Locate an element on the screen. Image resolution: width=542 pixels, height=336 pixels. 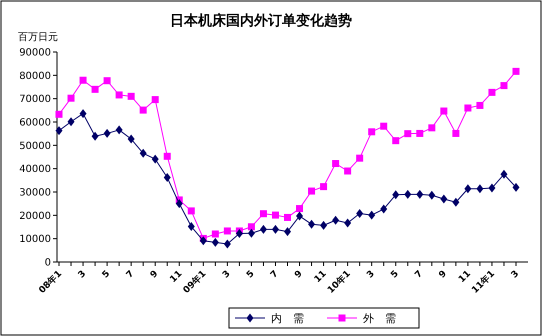
chart-title: 日本机床国内外订单变化趋势 is located at coordinates (261, 20).